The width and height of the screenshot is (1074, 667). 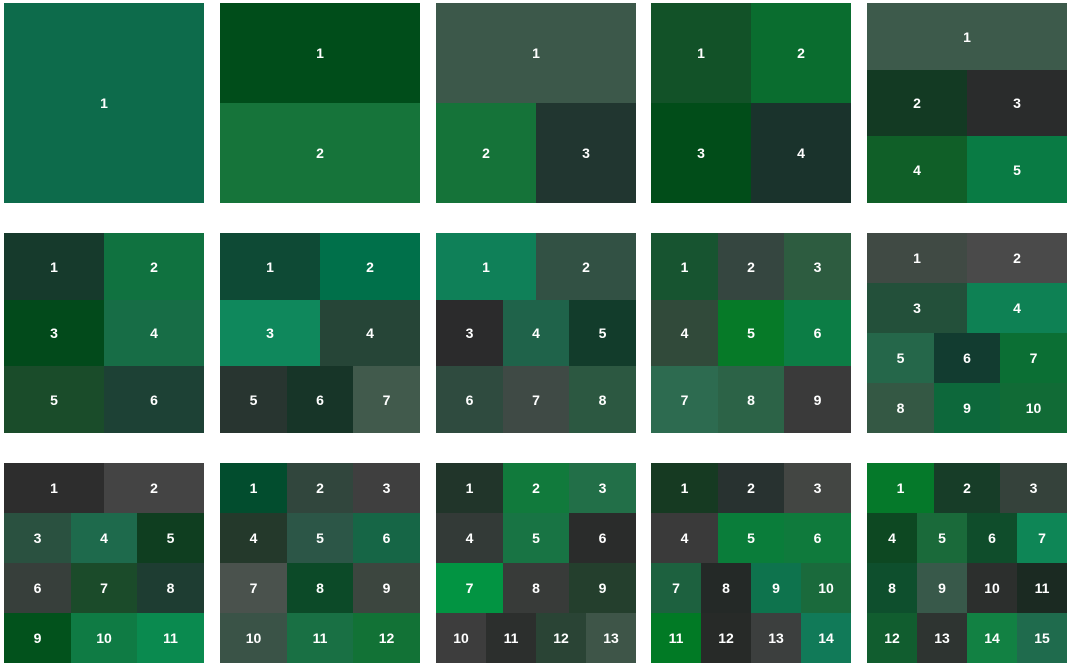 I want to click on panel-13-cell-2: 2, so click(x=536, y=488).